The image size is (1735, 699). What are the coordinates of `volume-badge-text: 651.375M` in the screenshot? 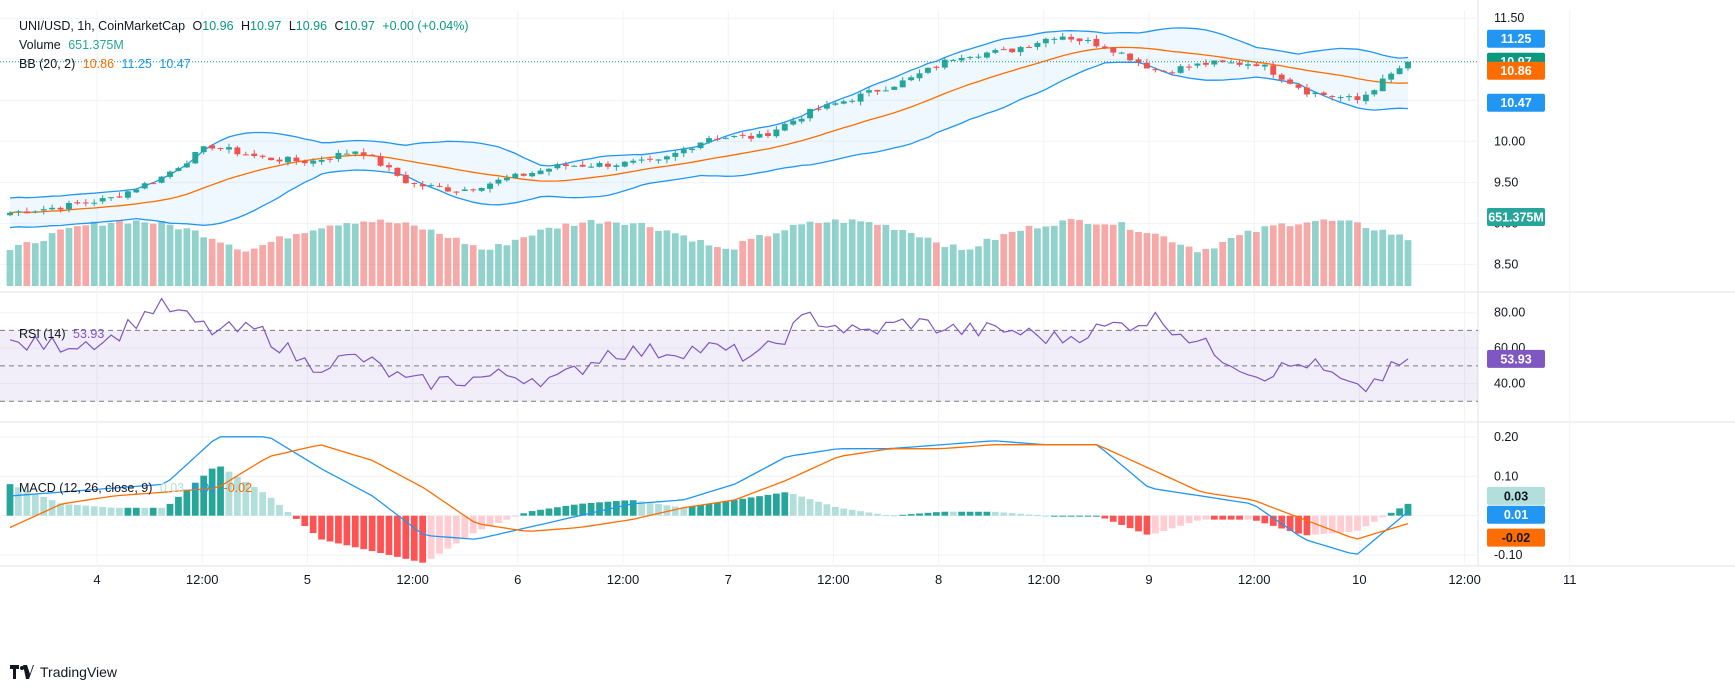 It's located at (1516, 218).